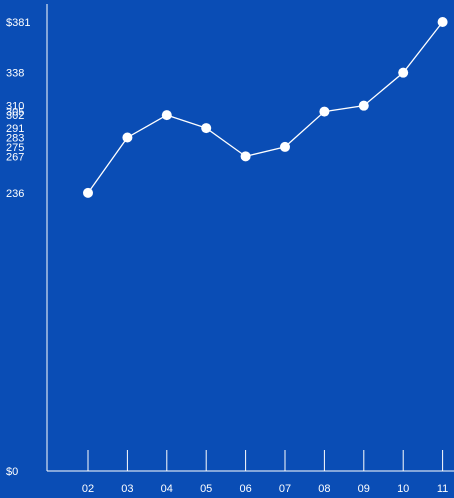  What do you see at coordinates (88, 489) in the screenshot?
I see `x-tick-label: 02` at bounding box center [88, 489].